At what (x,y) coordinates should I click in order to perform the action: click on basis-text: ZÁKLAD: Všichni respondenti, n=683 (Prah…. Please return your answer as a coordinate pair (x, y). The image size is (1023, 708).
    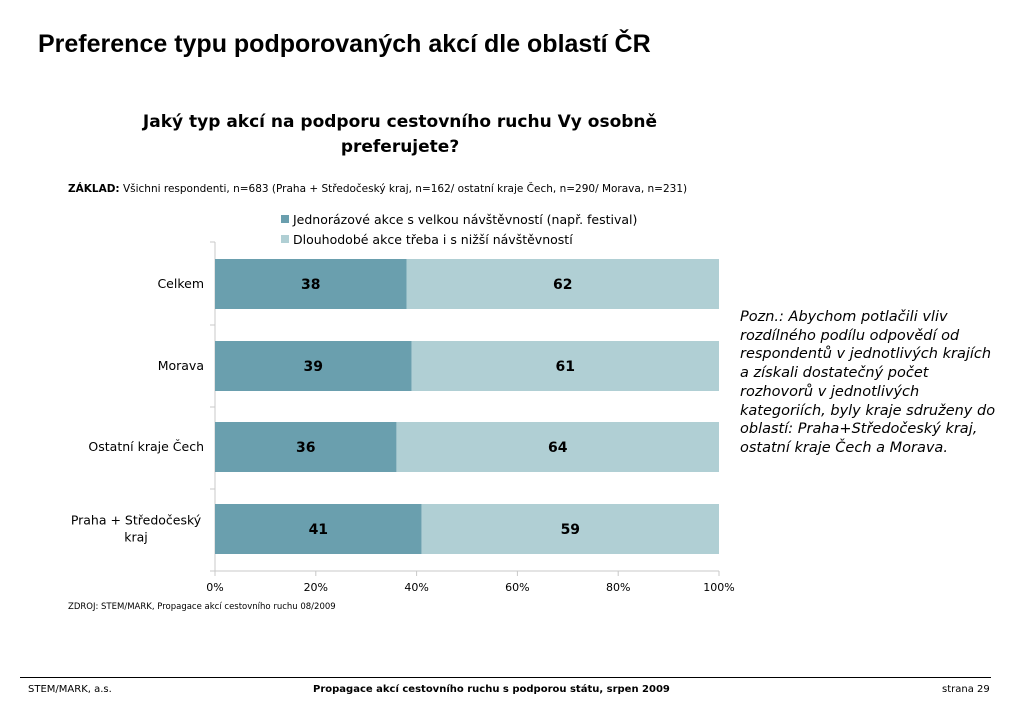
    Looking at the image, I should click on (377, 189).